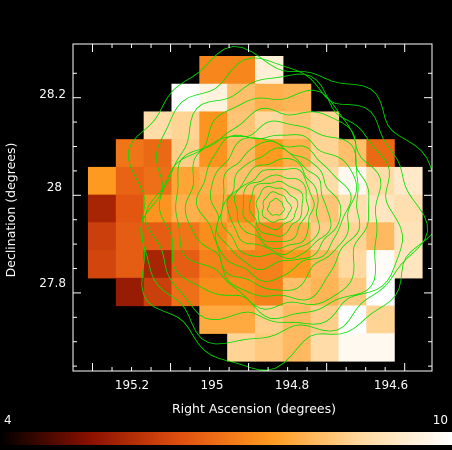  Describe the element at coordinates (8, 420) in the screenshot. I see `colorbar-min-label: 4` at that location.